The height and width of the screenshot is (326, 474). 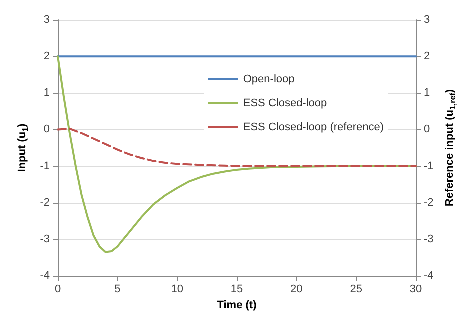 What do you see at coordinates (285, 104) in the screenshot?
I see `legend-label: ESS Closed-loop` at bounding box center [285, 104].